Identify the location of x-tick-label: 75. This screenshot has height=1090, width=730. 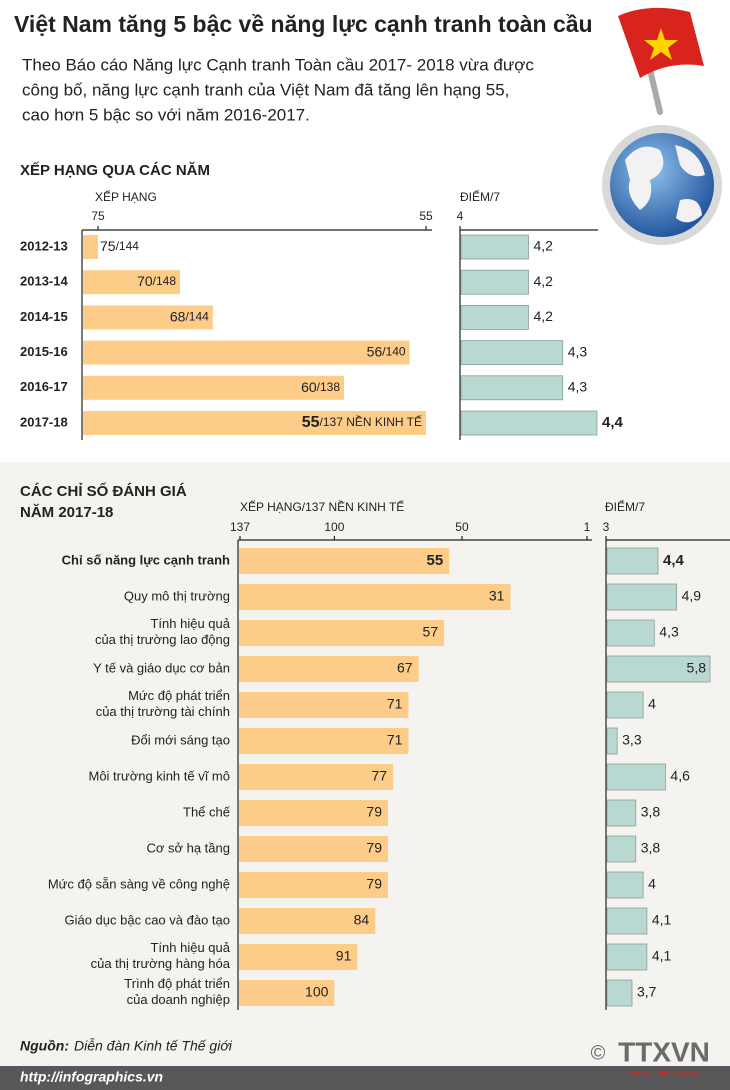
(98, 216).